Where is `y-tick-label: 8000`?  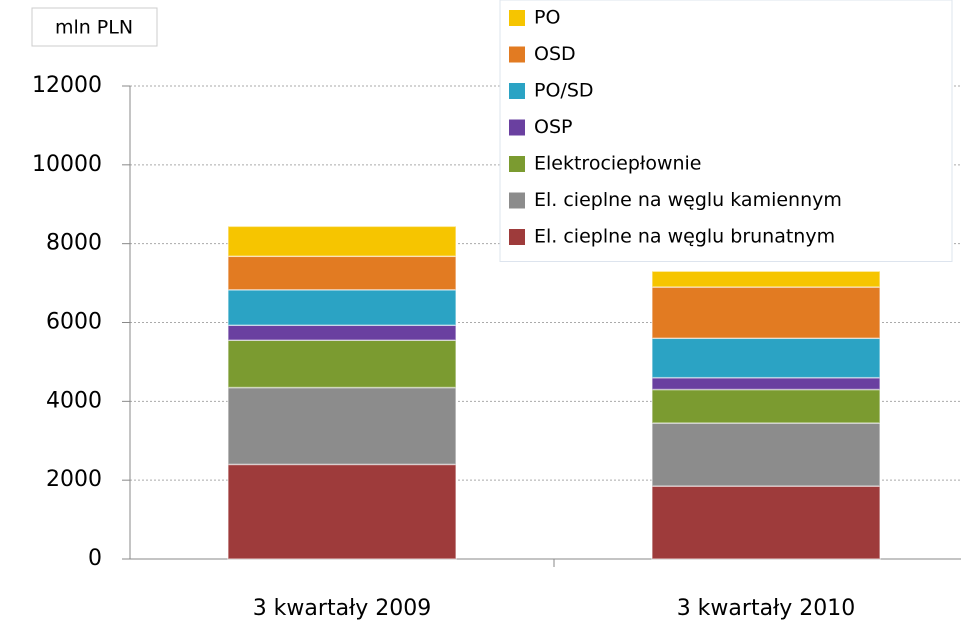 y-tick-label: 8000 is located at coordinates (74, 243).